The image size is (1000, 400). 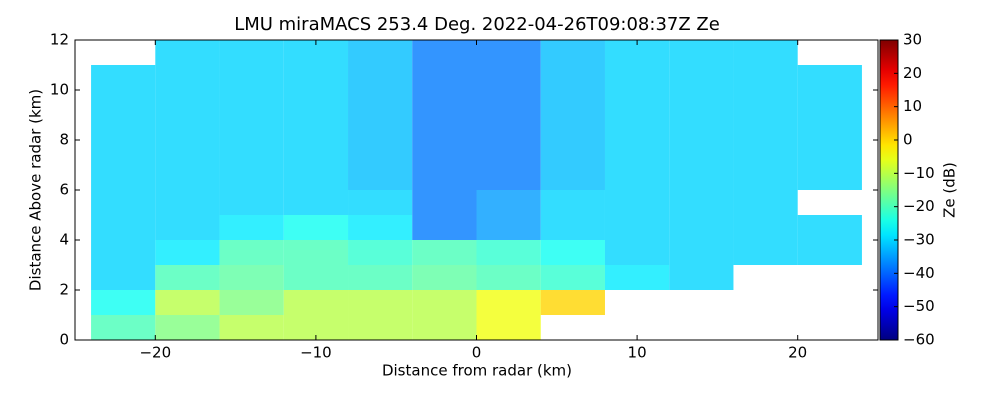 I want to click on colorbar-tick-label: −30, so click(x=919, y=240).